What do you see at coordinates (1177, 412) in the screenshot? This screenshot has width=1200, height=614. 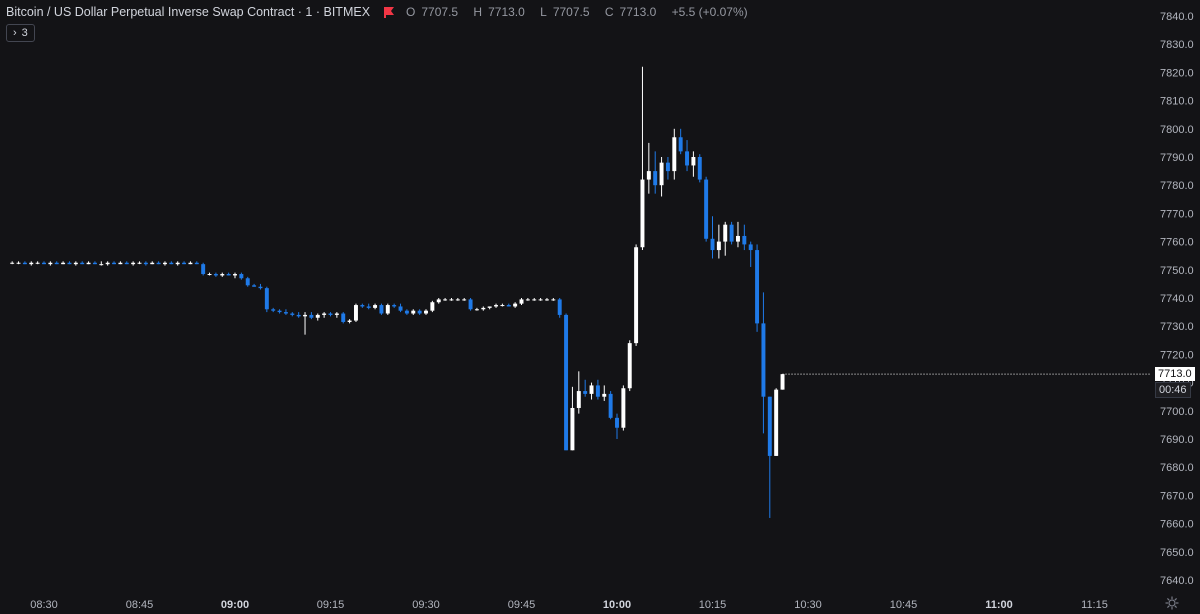 I see `price-tick-label: 7700.0` at bounding box center [1177, 412].